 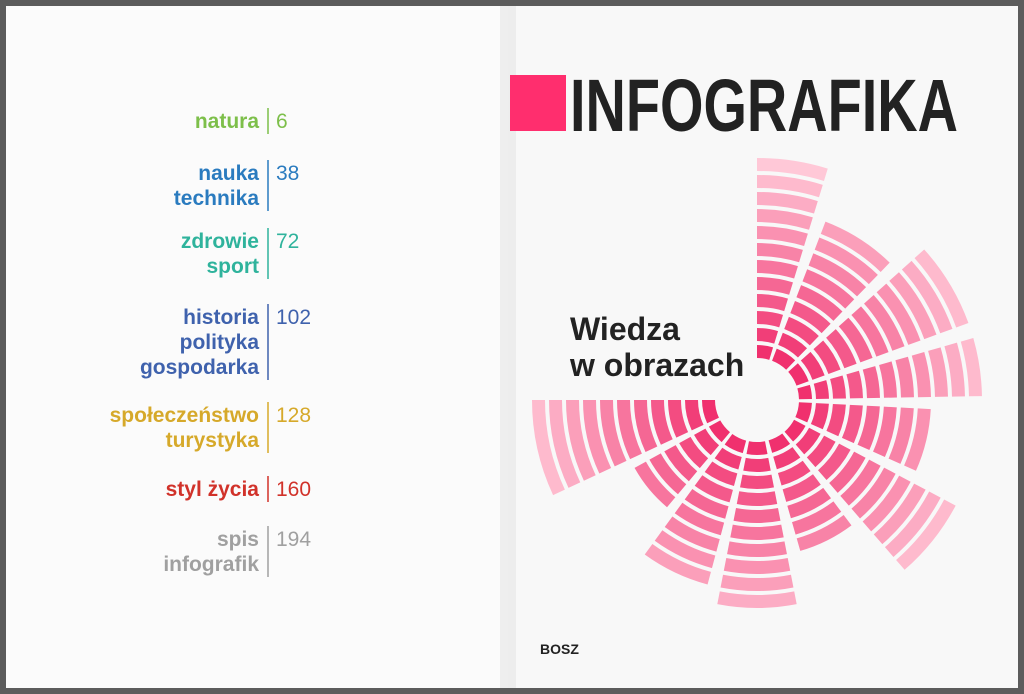 What do you see at coordinates (508, 347) in the screenshot?
I see `spine-shadow` at bounding box center [508, 347].